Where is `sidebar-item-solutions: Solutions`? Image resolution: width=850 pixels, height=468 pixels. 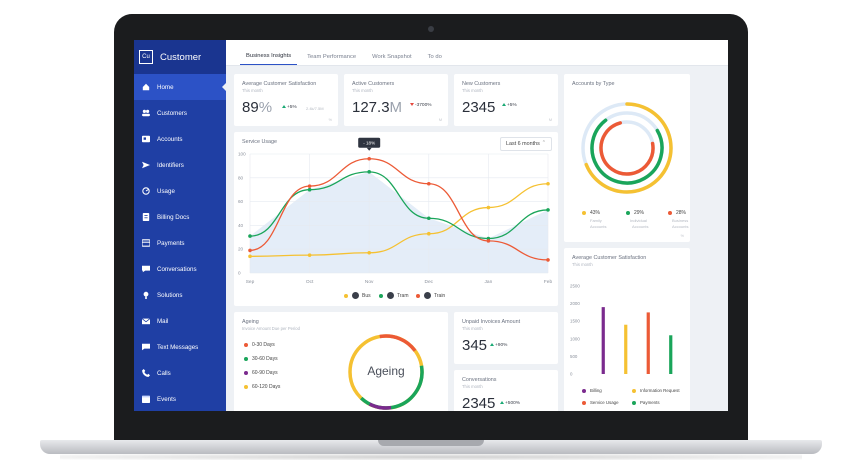
sidebar-item-solutions: Solutions is located at coordinates (180, 295).